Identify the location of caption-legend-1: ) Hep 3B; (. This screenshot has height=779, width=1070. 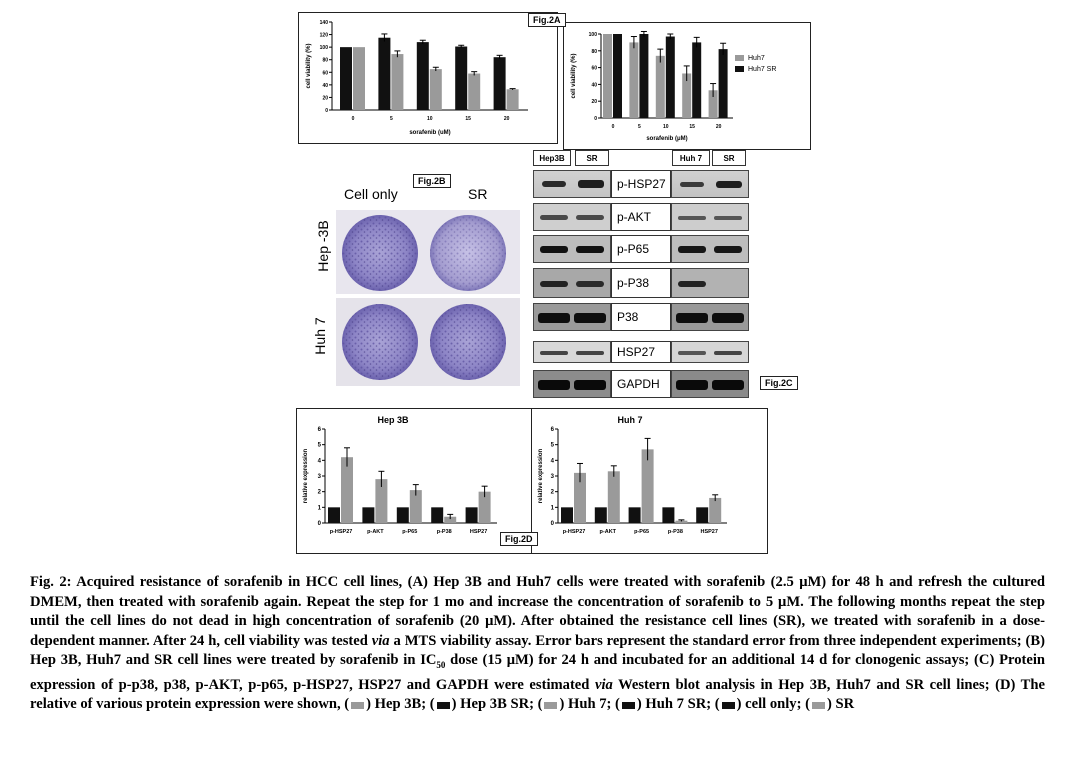
(400, 704).